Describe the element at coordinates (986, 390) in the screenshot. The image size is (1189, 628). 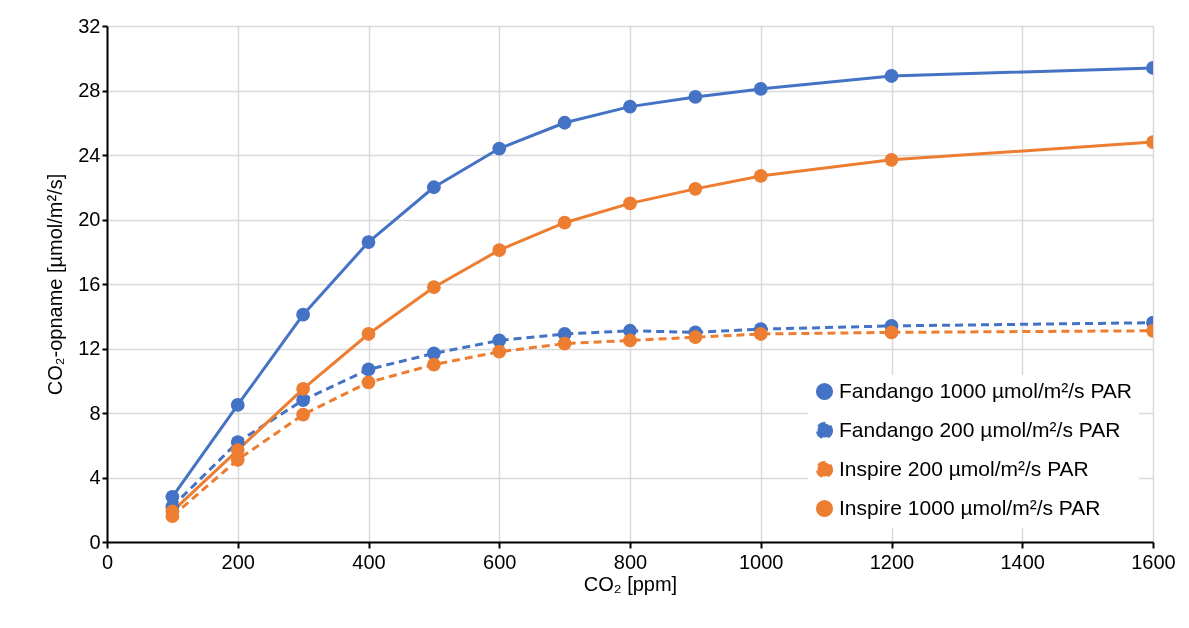
I see `legend-label: Fandango 1000 µmol/m²/s PAR` at that location.